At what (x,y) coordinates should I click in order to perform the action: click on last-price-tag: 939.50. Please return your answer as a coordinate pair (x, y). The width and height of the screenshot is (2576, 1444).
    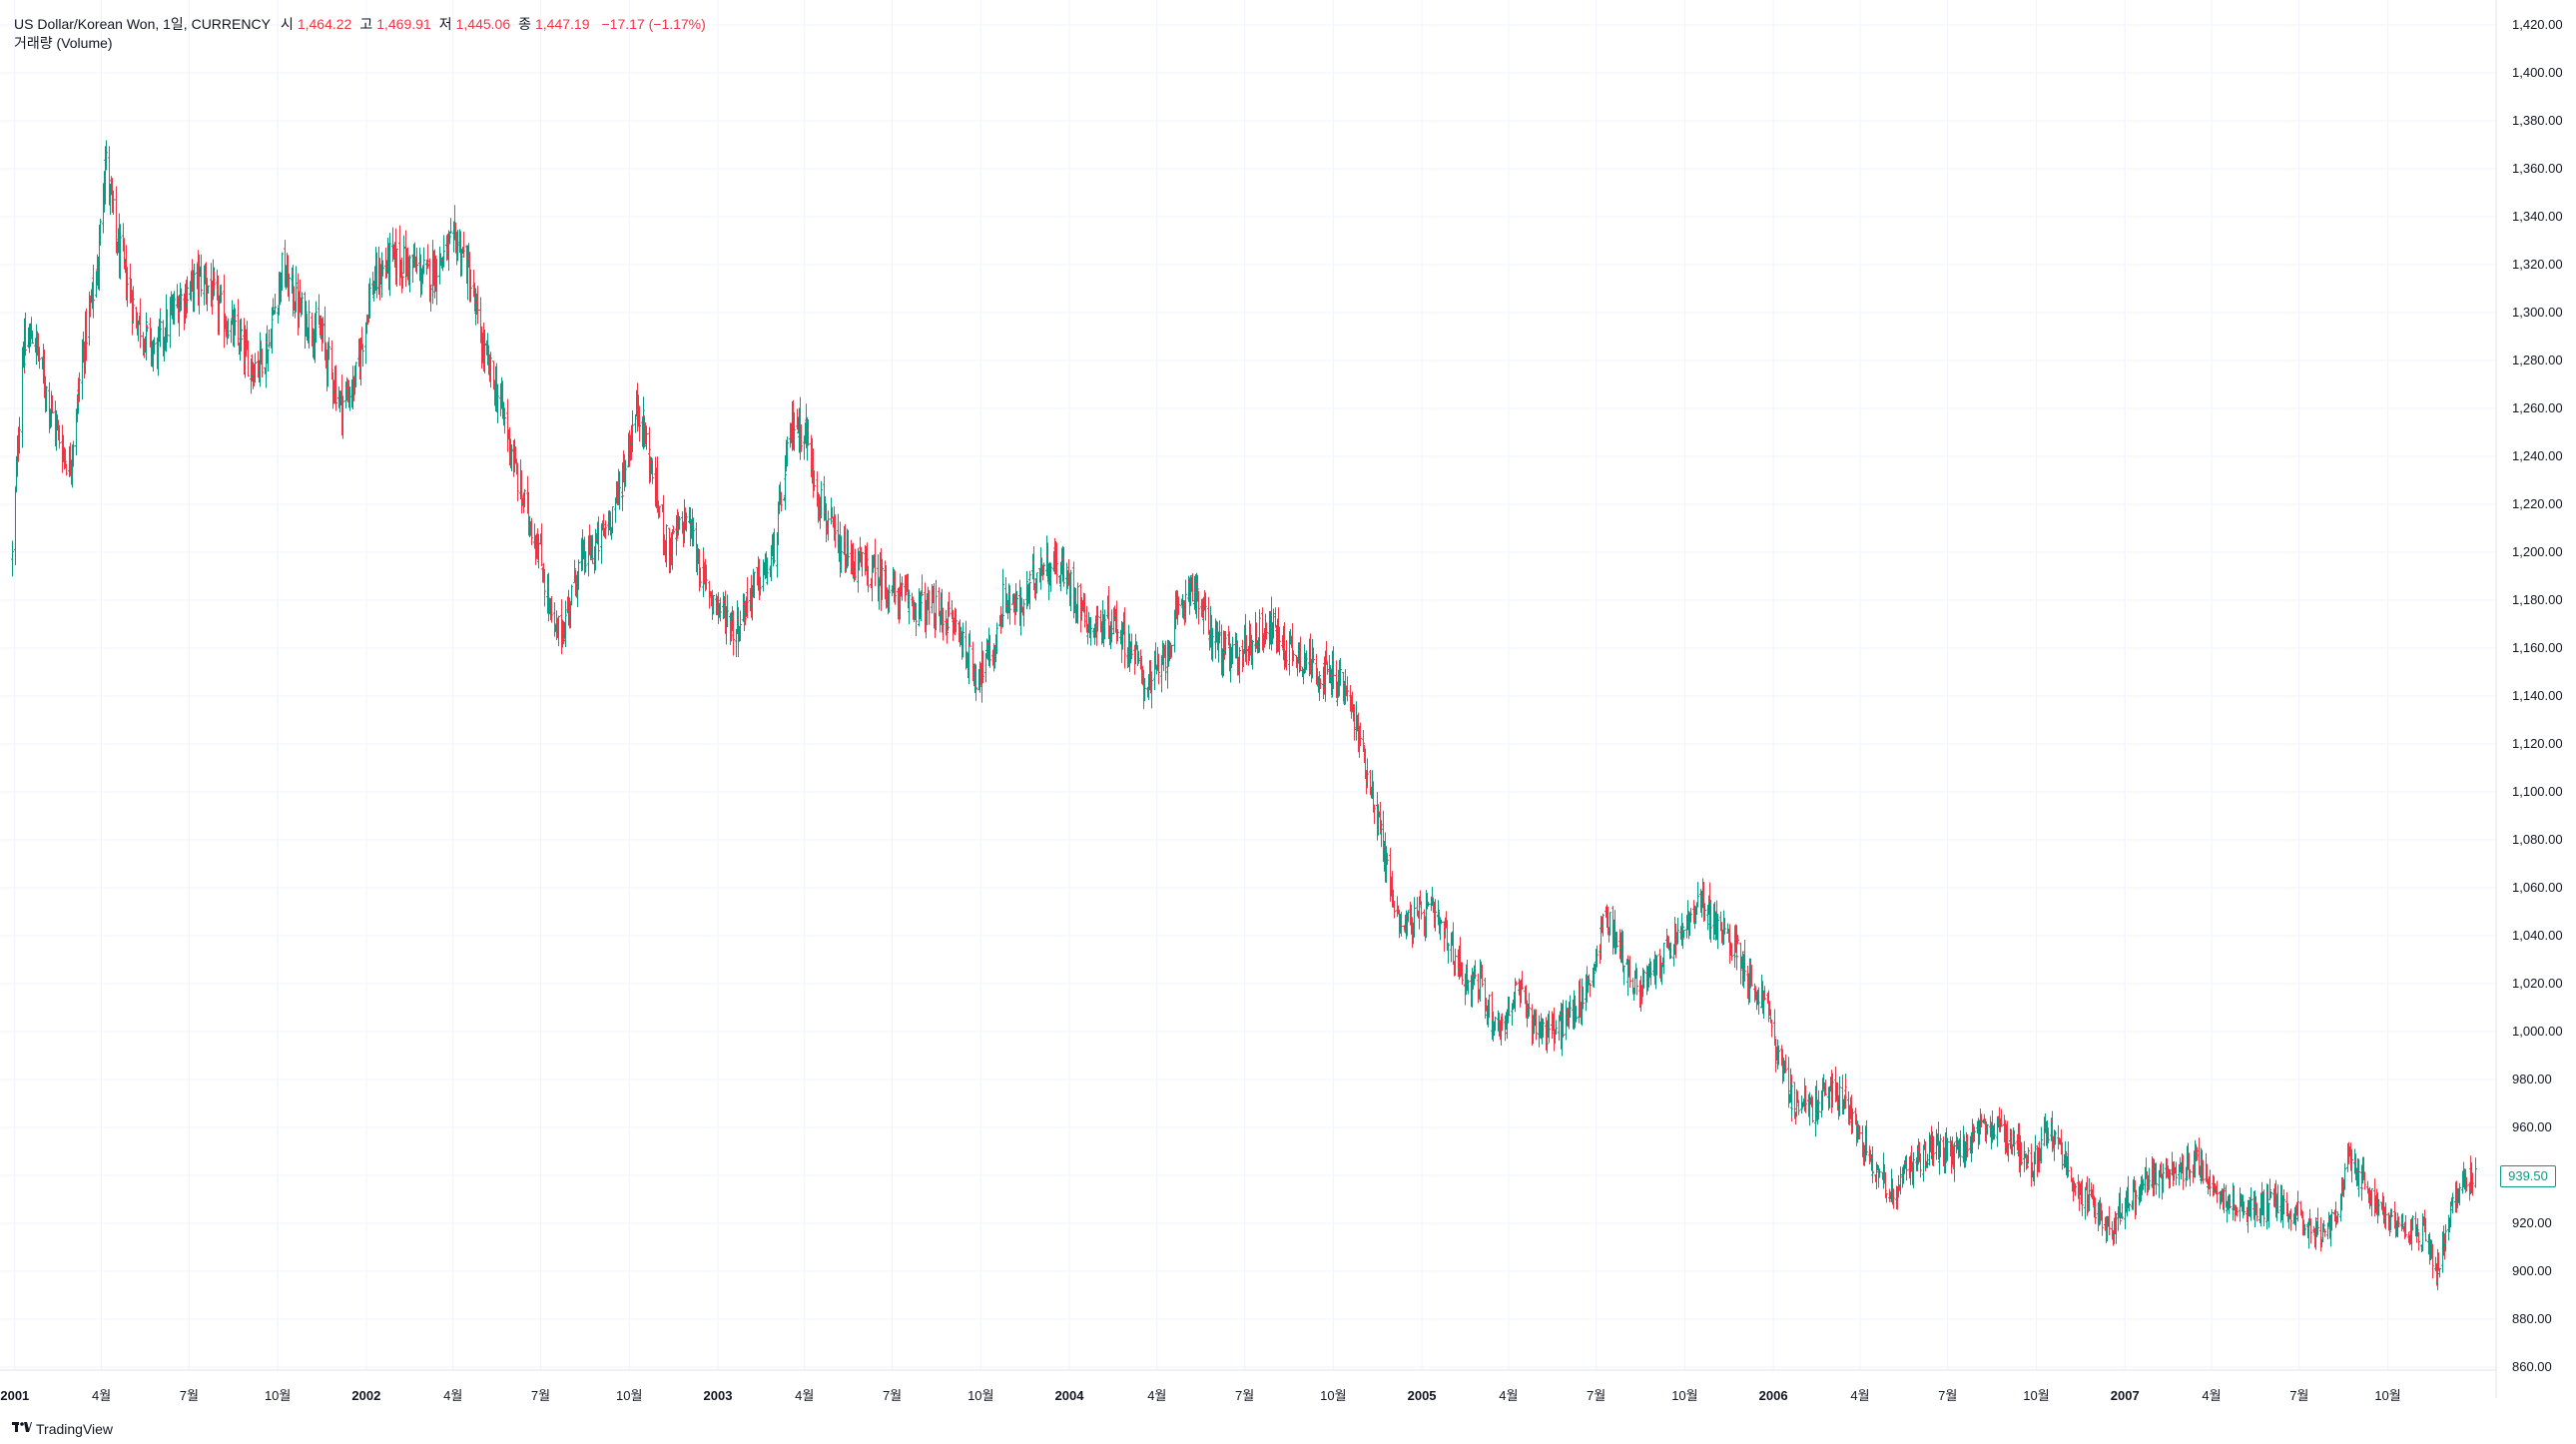
    Looking at the image, I should click on (2528, 1177).